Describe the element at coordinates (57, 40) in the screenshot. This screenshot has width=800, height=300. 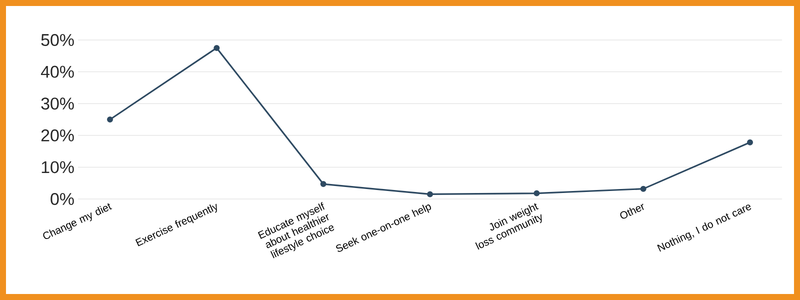
I see `y-tick-label: 50%` at that location.